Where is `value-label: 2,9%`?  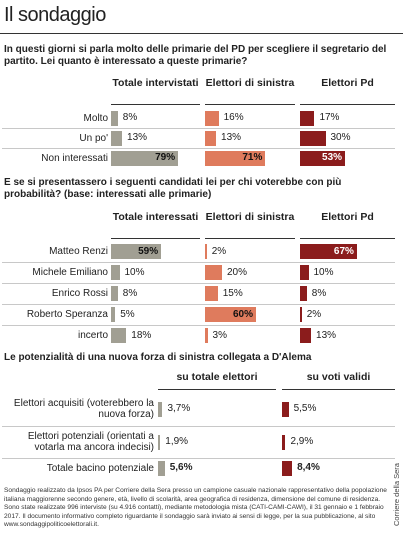
value-label: 2,9% is located at coordinates (302, 441).